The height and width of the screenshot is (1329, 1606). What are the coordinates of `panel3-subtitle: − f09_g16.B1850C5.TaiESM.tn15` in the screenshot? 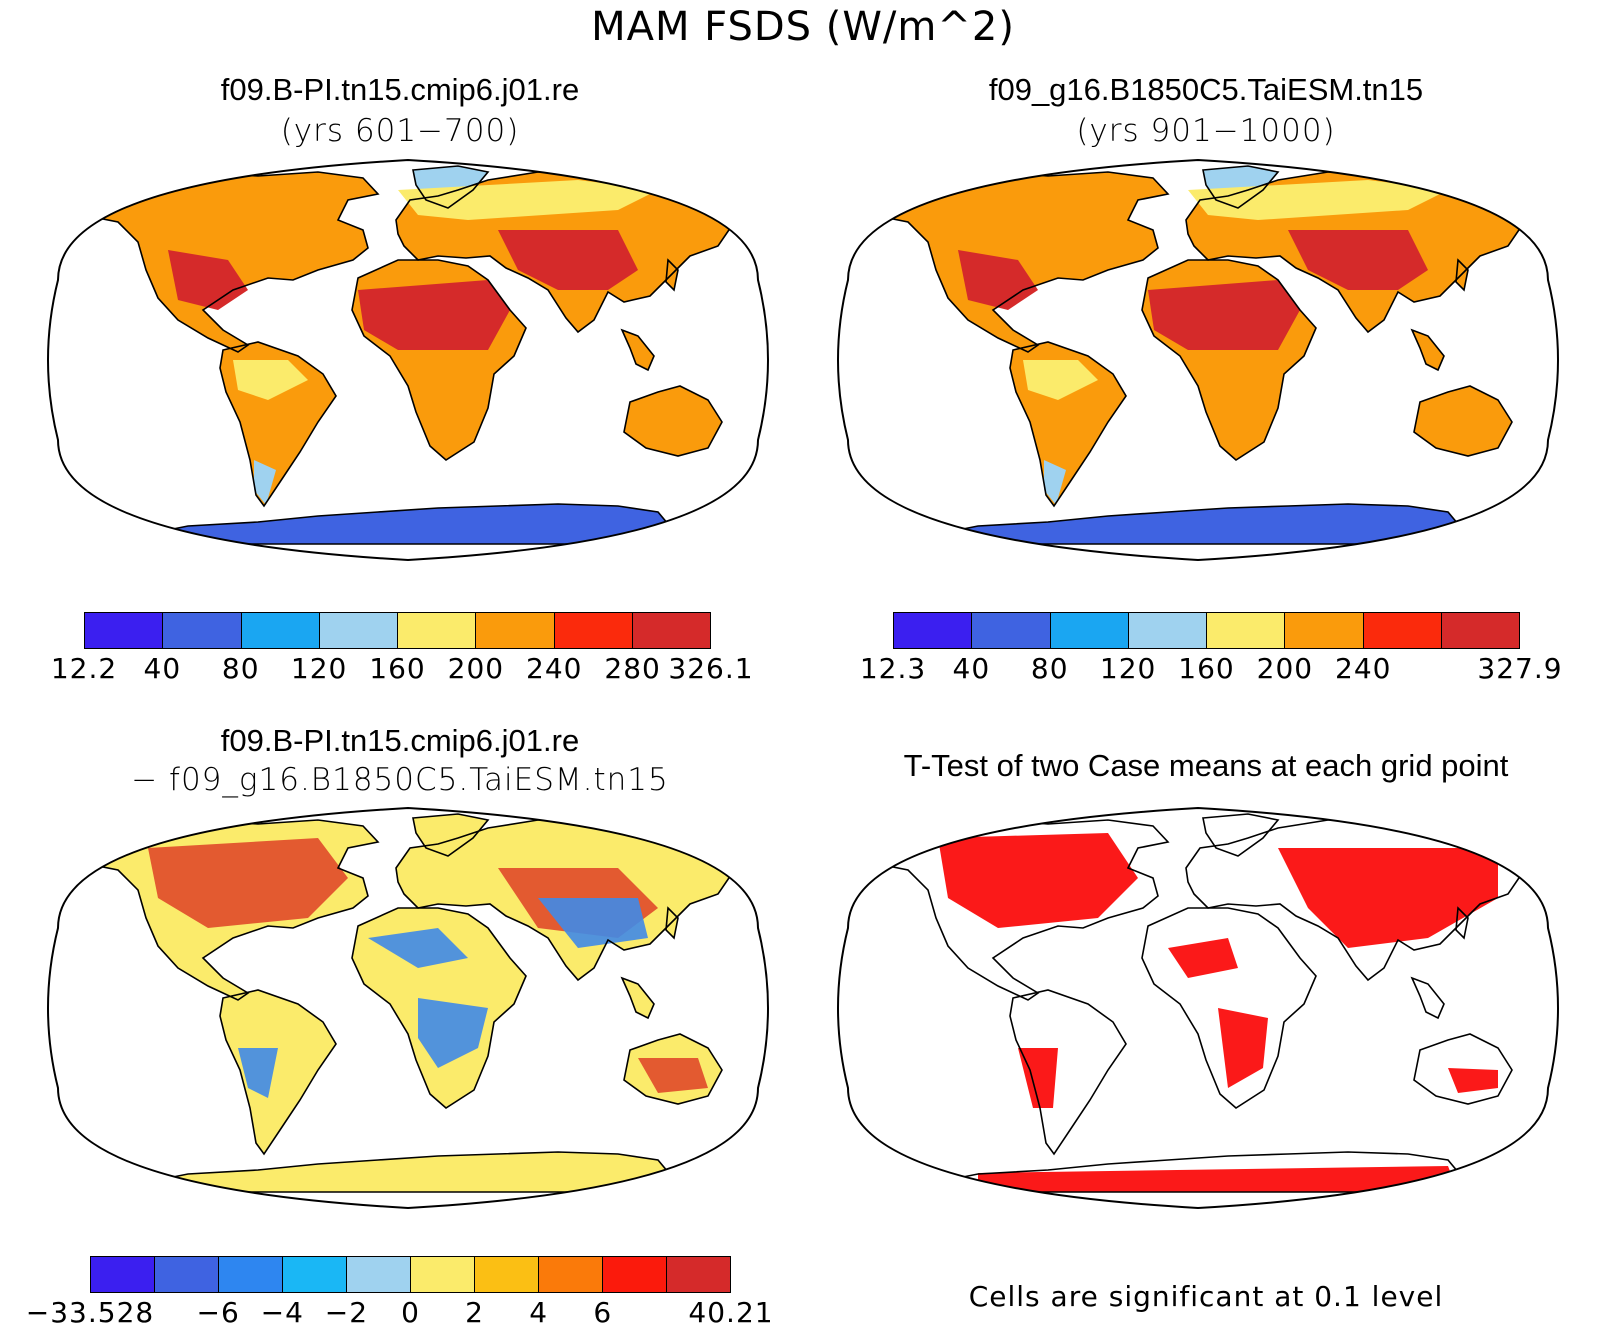 It's located at (400, 780).